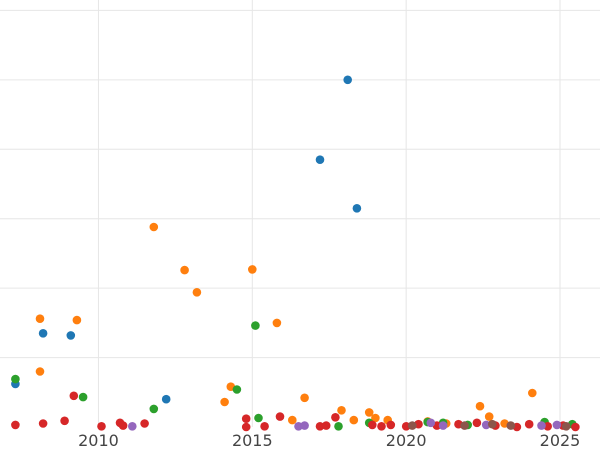  Describe the element at coordinates (252, 440) in the screenshot. I see `x-tick-label-1: 2015` at that location.